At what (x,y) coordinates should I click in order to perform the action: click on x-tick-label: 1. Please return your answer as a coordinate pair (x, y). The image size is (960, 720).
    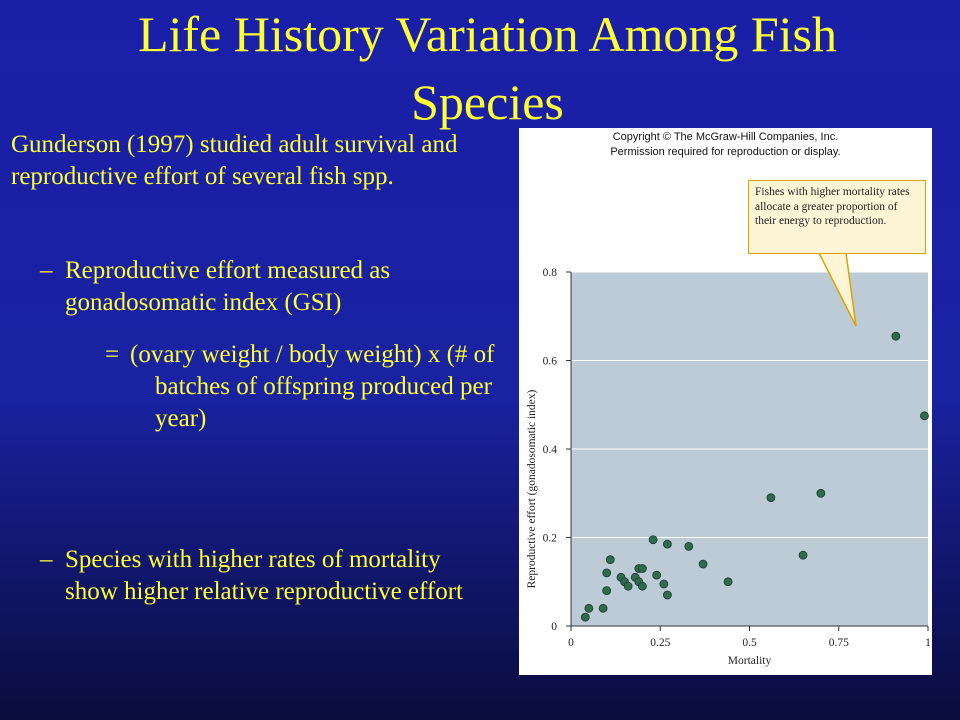
    Looking at the image, I should click on (928, 643).